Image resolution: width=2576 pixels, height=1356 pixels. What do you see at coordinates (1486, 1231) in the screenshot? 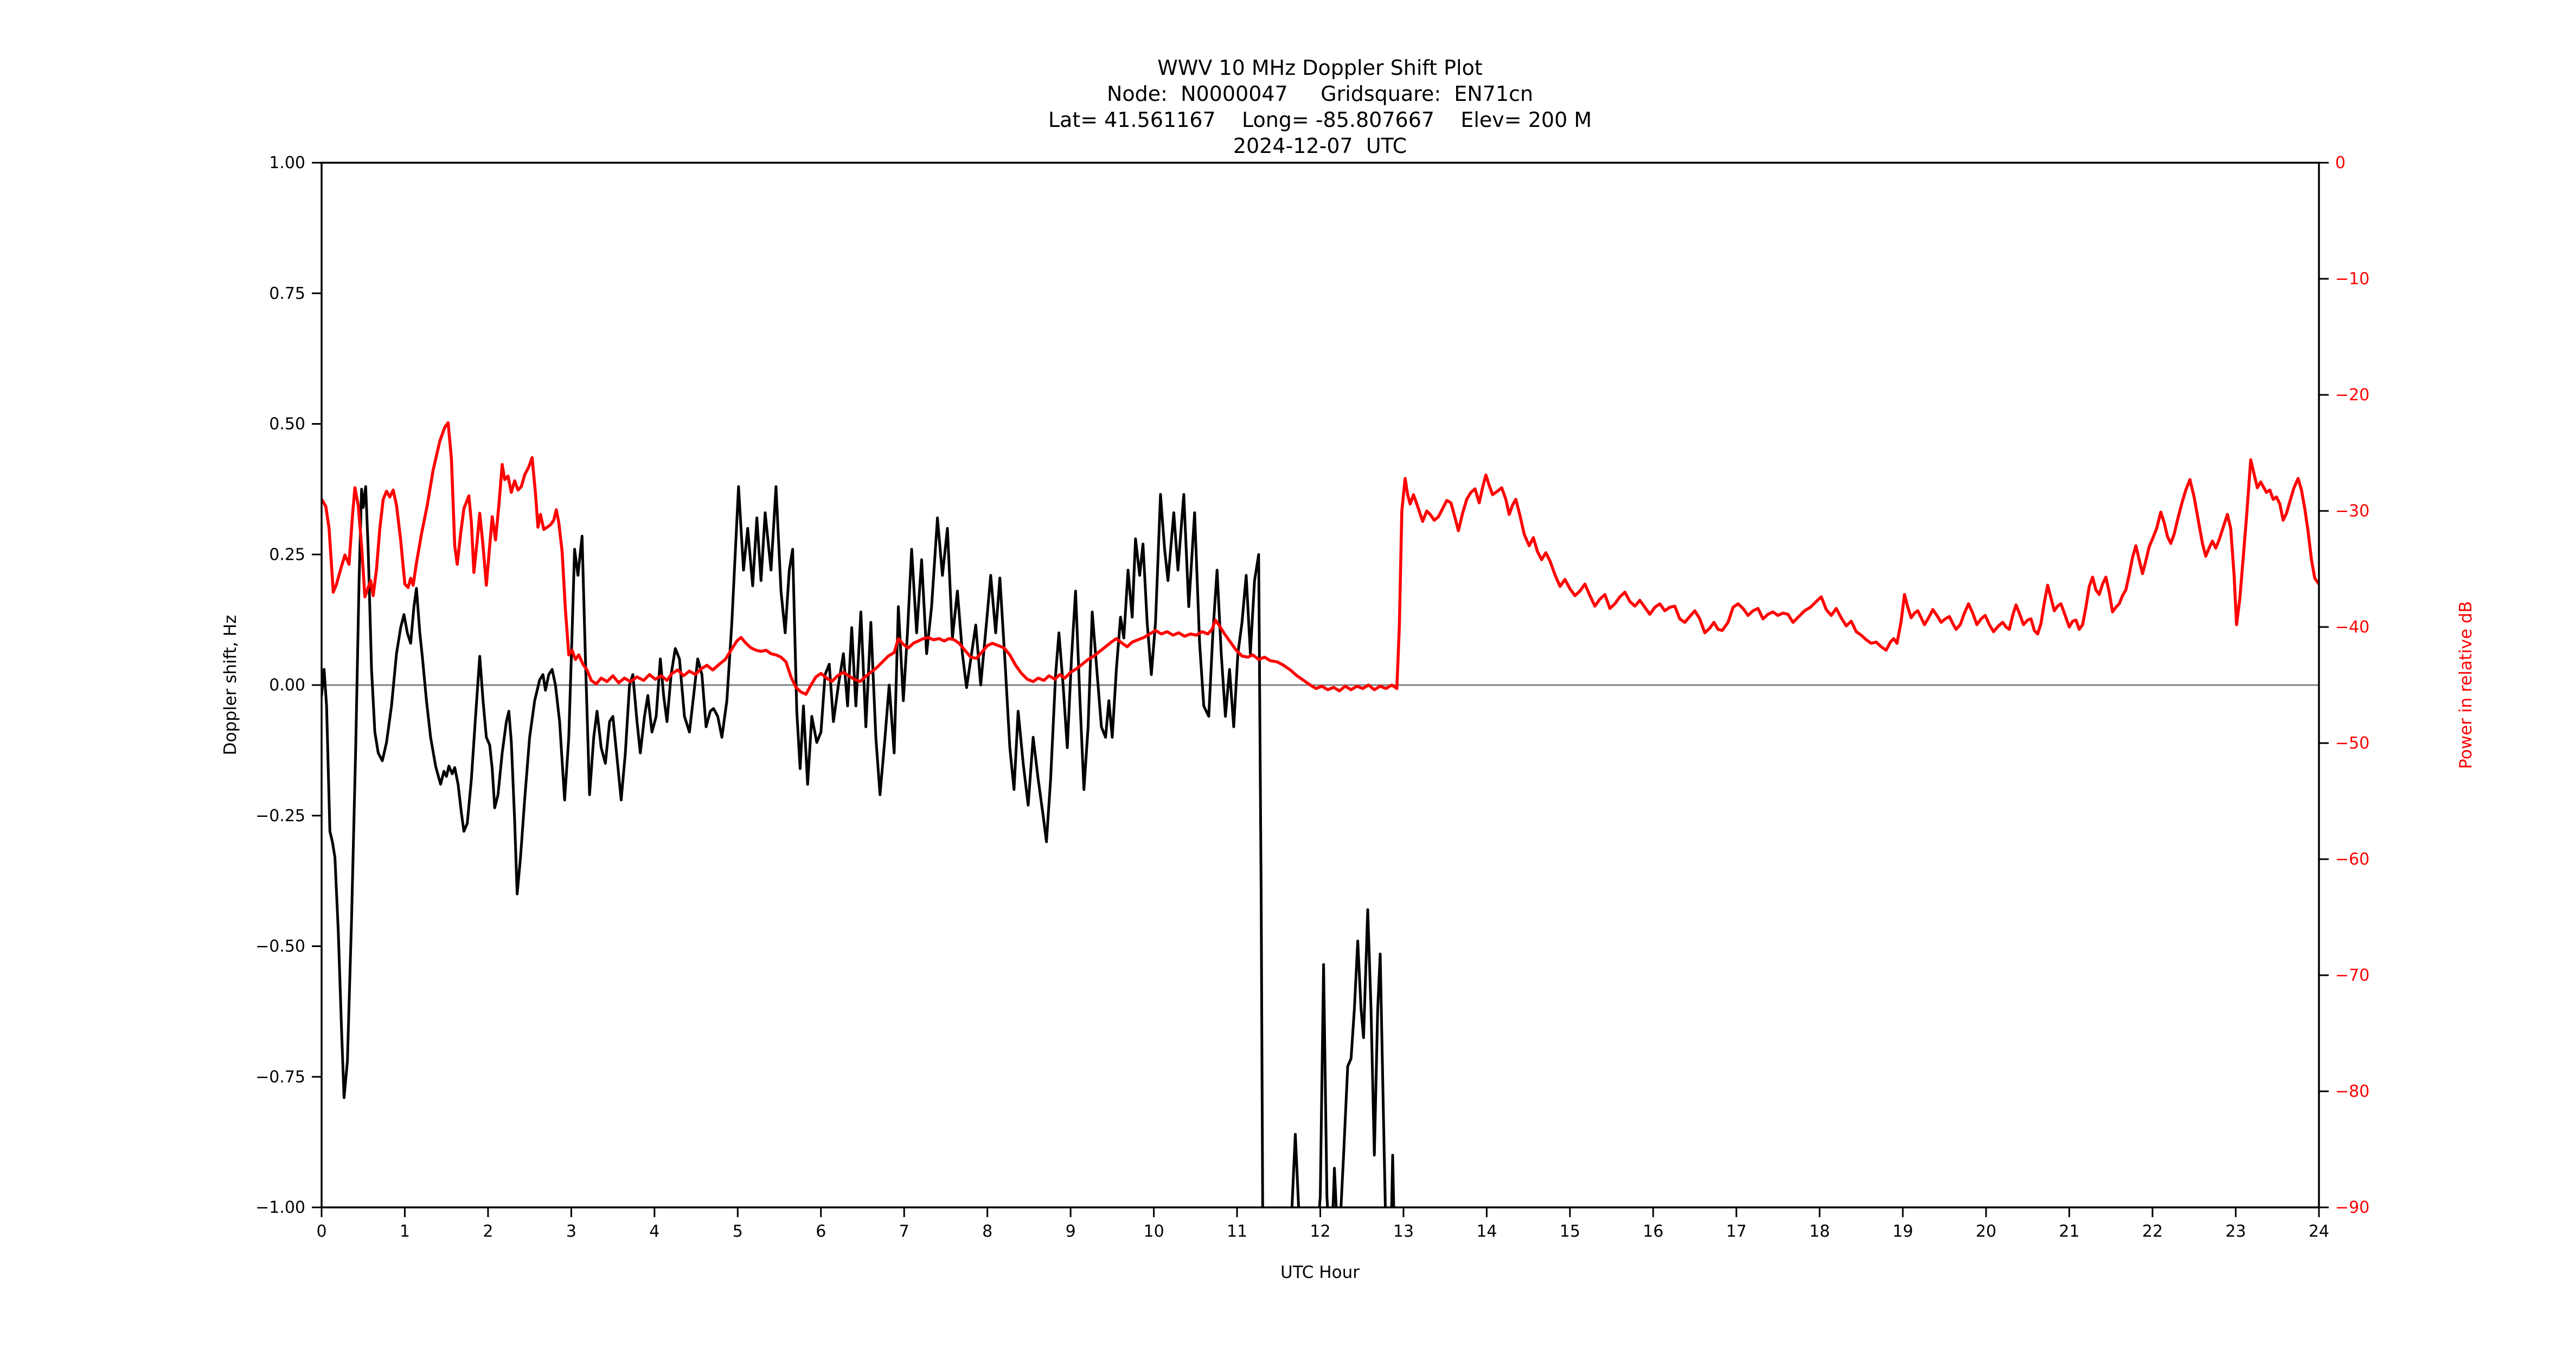
I see `x-tick-label: 14` at bounding box center [1486, 1231].